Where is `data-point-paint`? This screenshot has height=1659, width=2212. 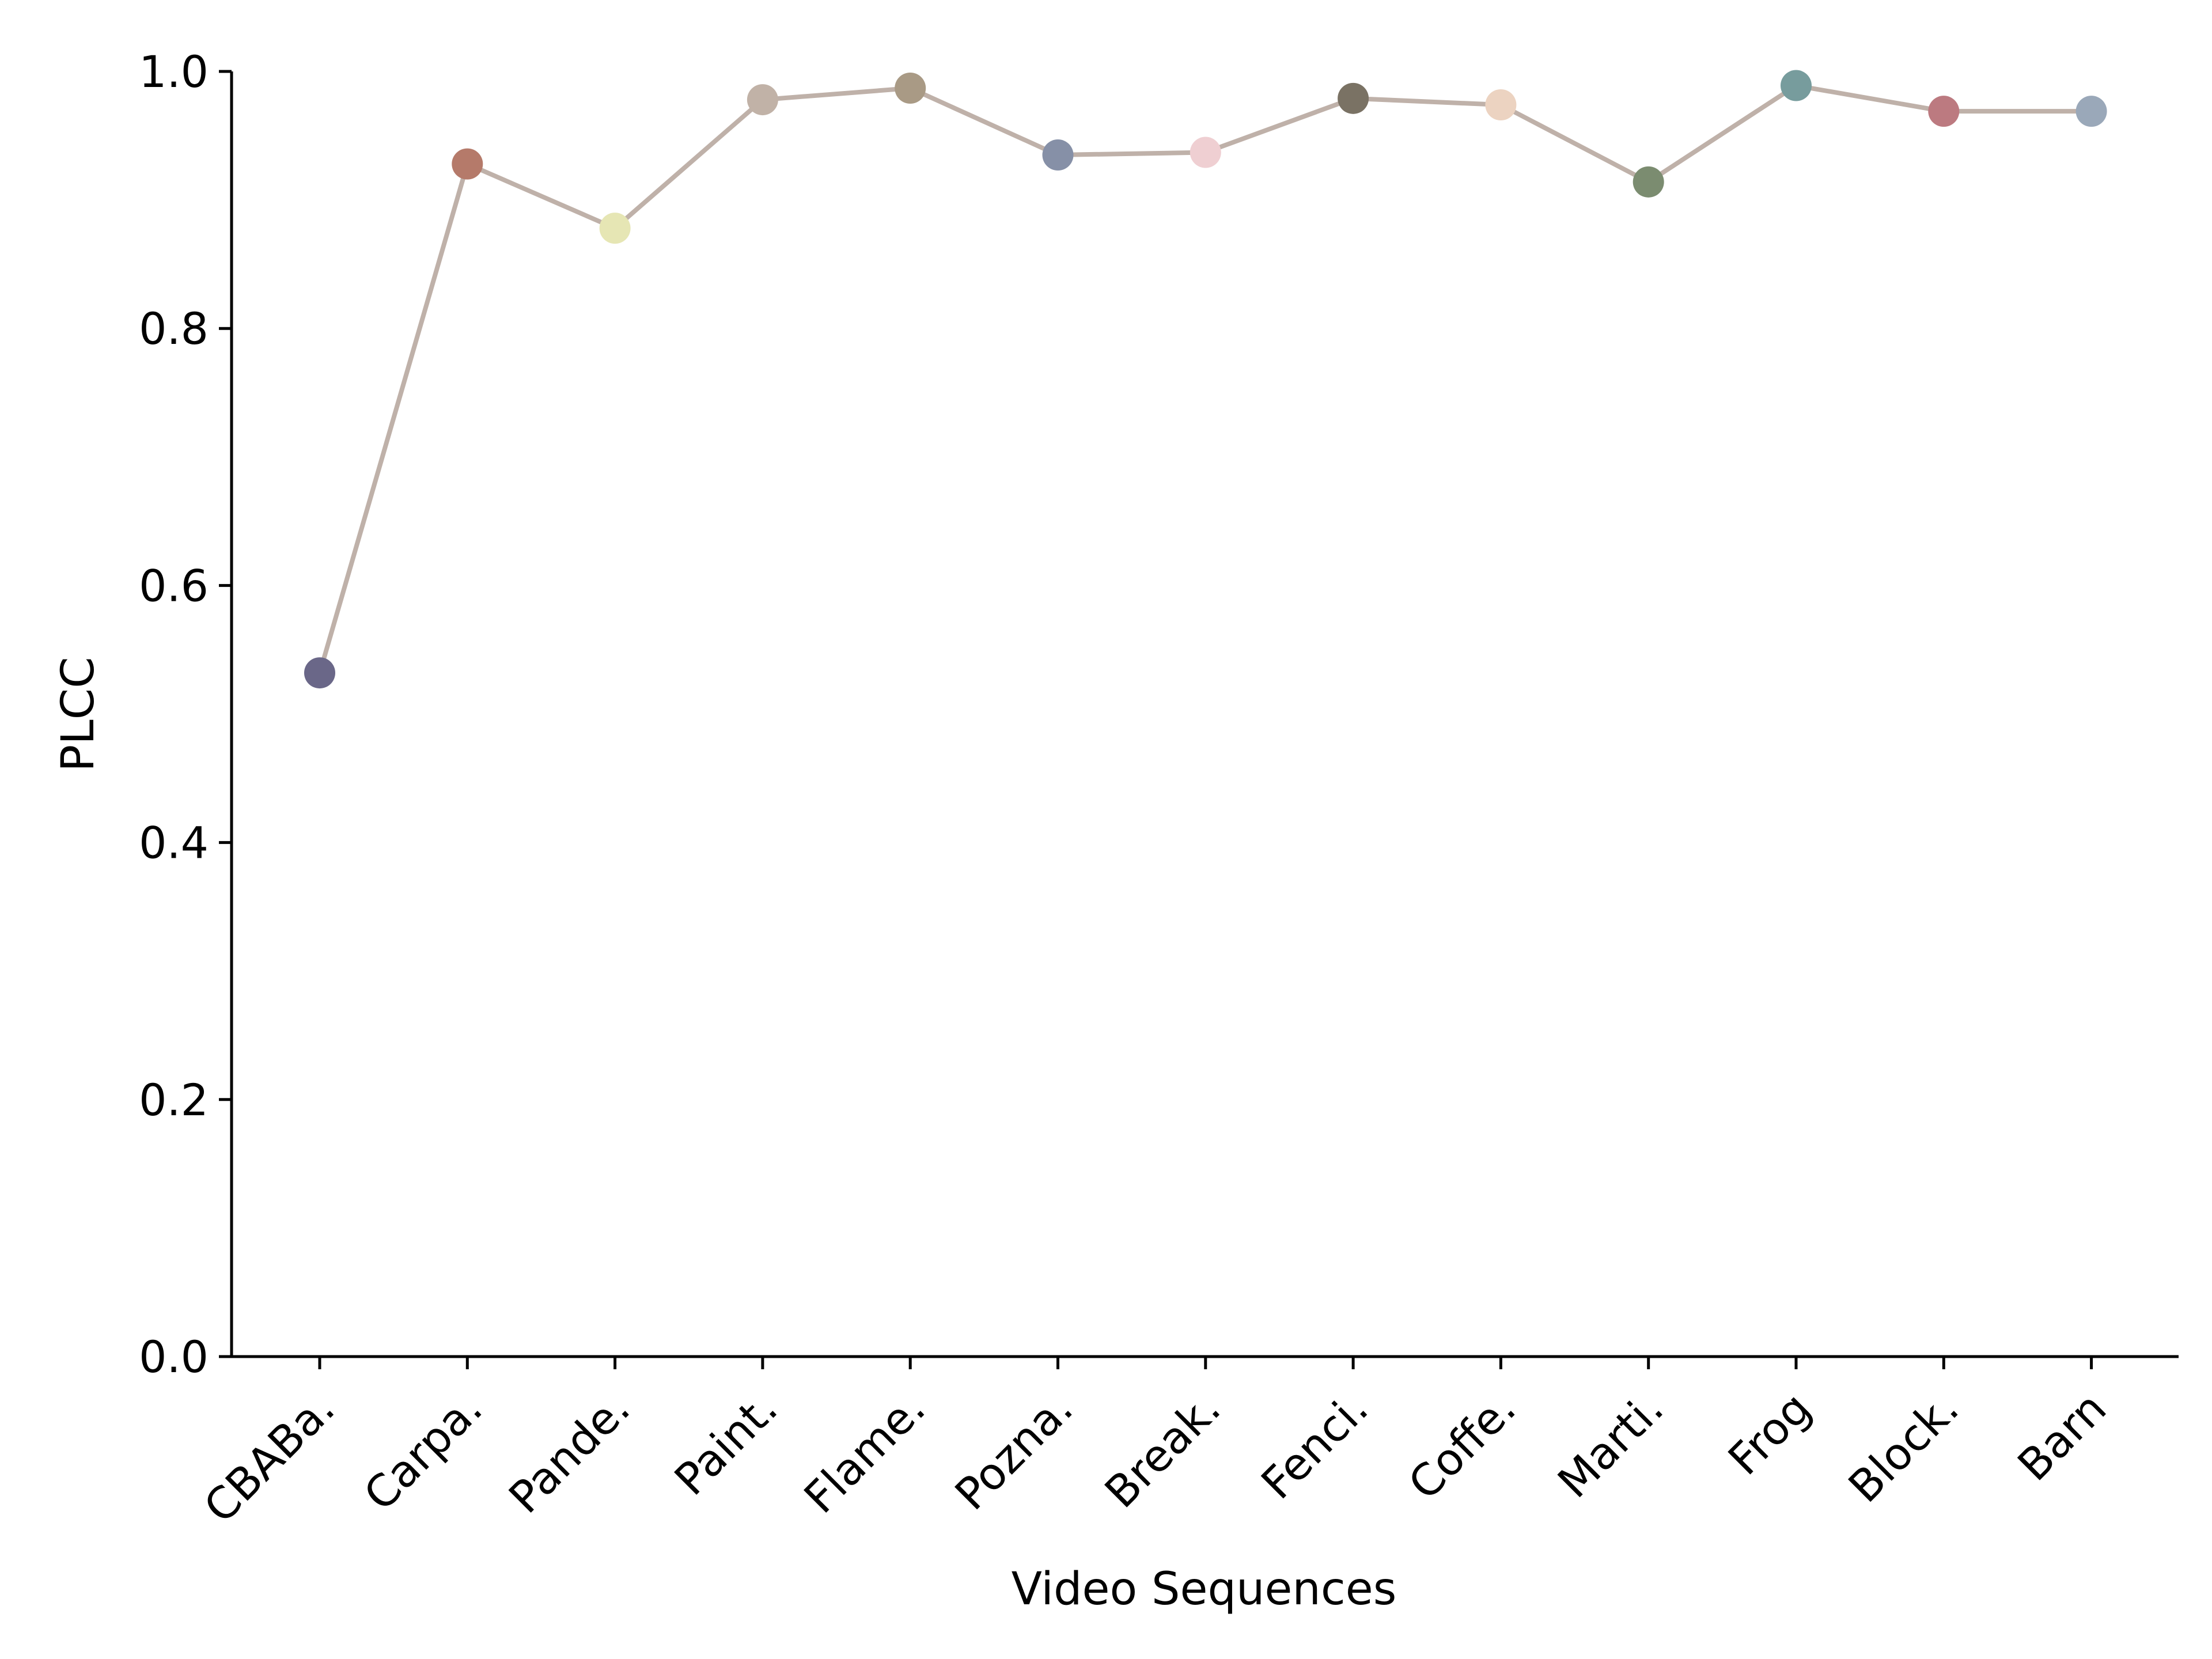 data-point-paint is located at coordinates (762, 100).